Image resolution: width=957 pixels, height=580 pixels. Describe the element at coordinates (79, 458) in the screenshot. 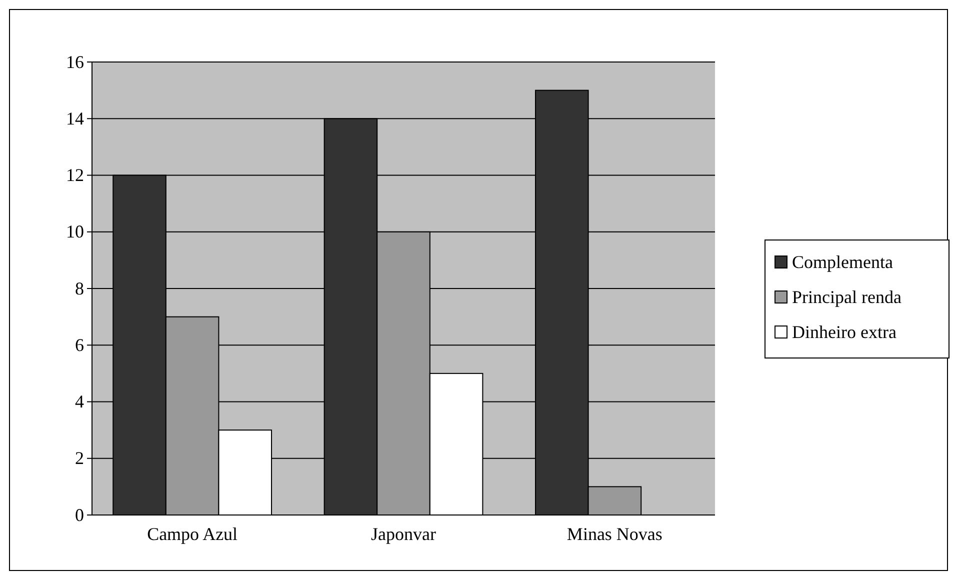

I see `y-tick-label: 2` at that location.